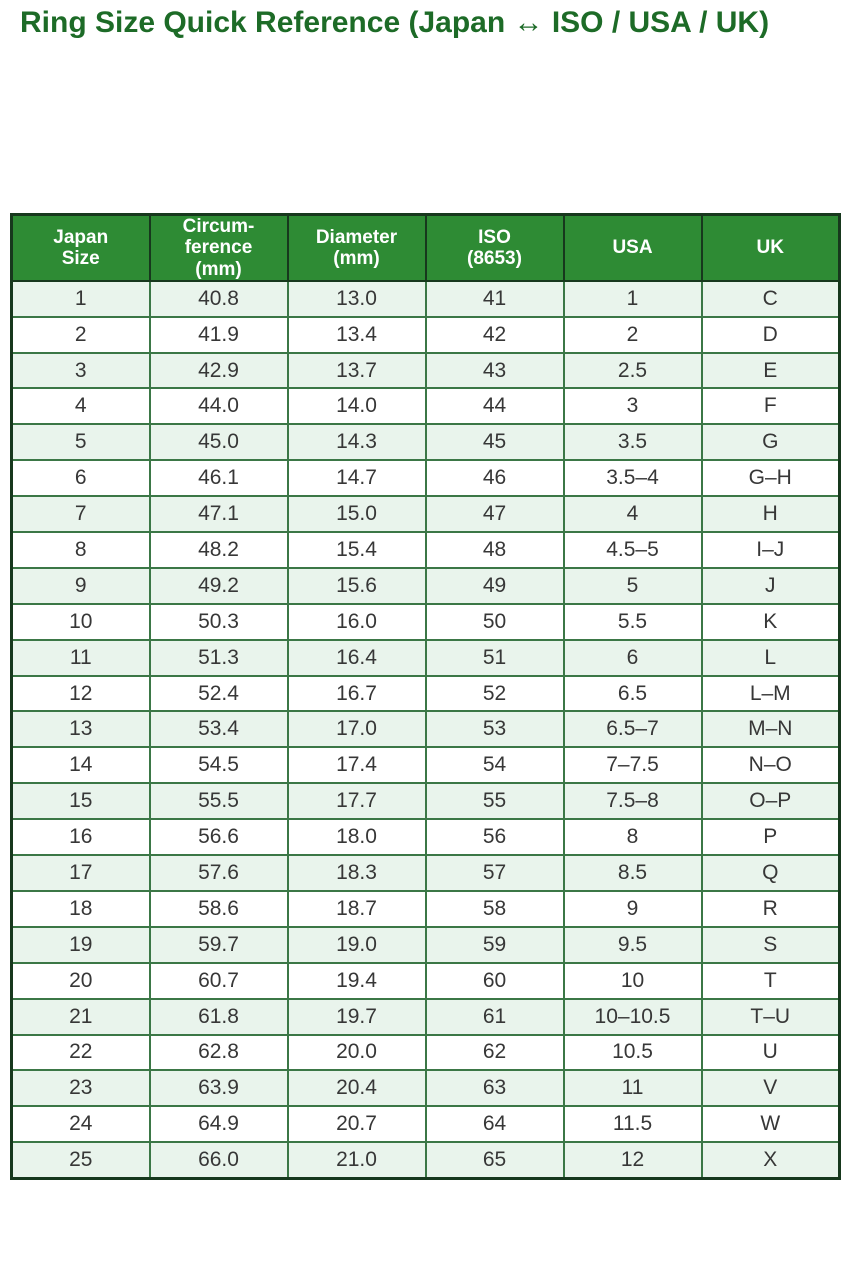 This screenshot has width=851, height=1280. Describe the element at coordinates (494, 478) in the screenshot. I see `table-cell: 46` at that location.